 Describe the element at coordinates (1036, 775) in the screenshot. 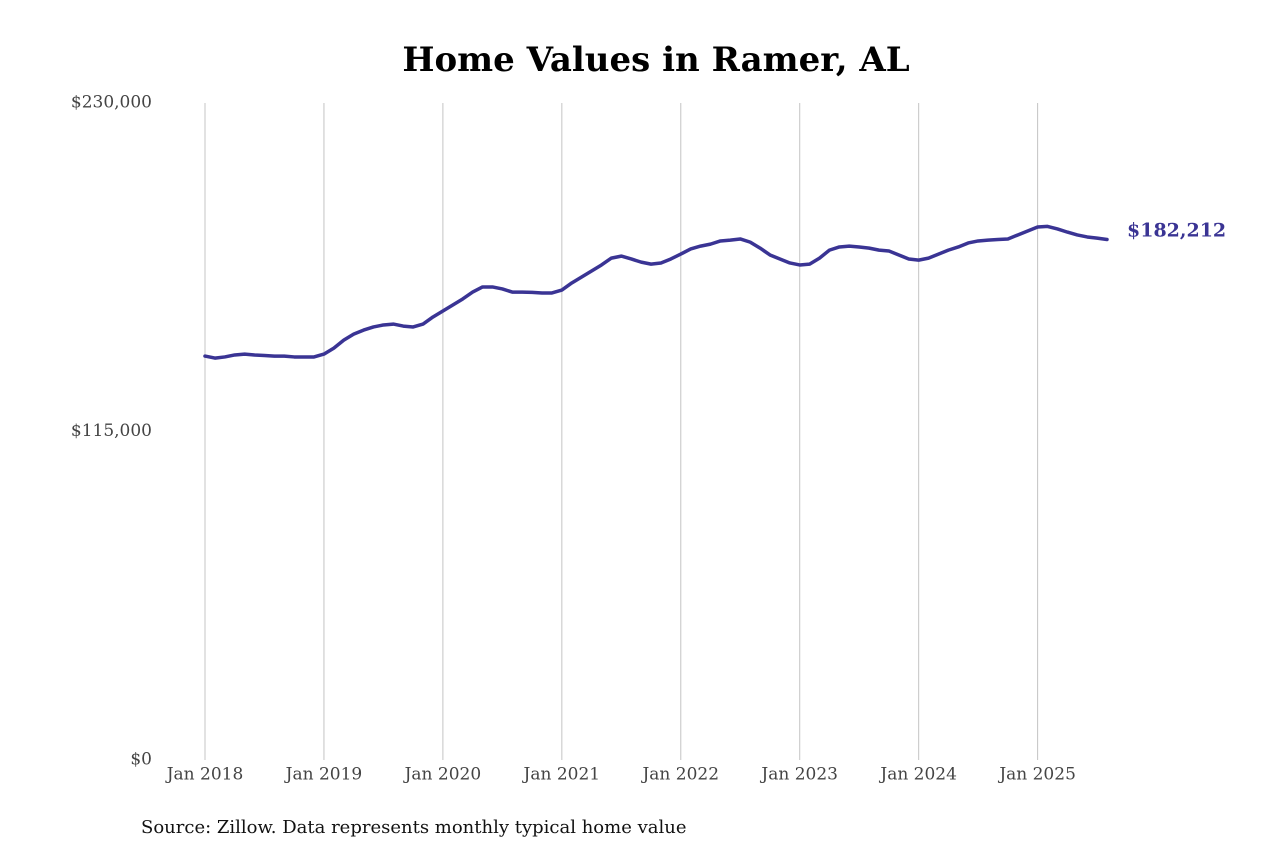

I see `x-tick-label: Jan 2025` at that location.